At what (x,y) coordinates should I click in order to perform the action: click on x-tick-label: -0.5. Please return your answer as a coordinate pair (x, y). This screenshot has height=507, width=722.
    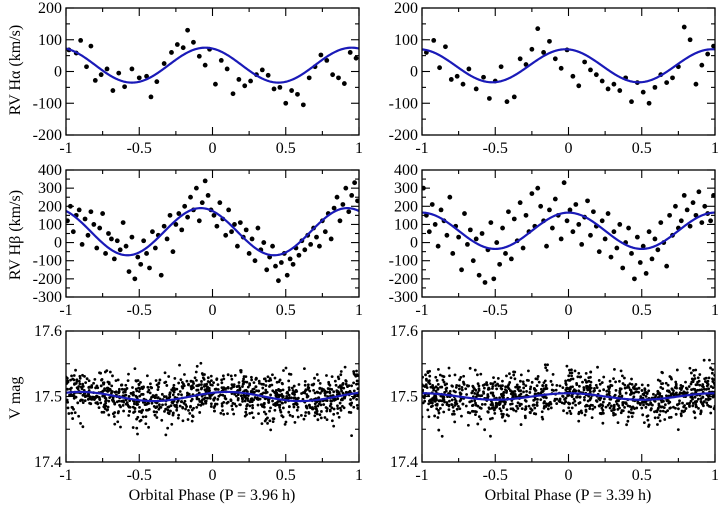
    Looking at the image, I should click on (495, 310).